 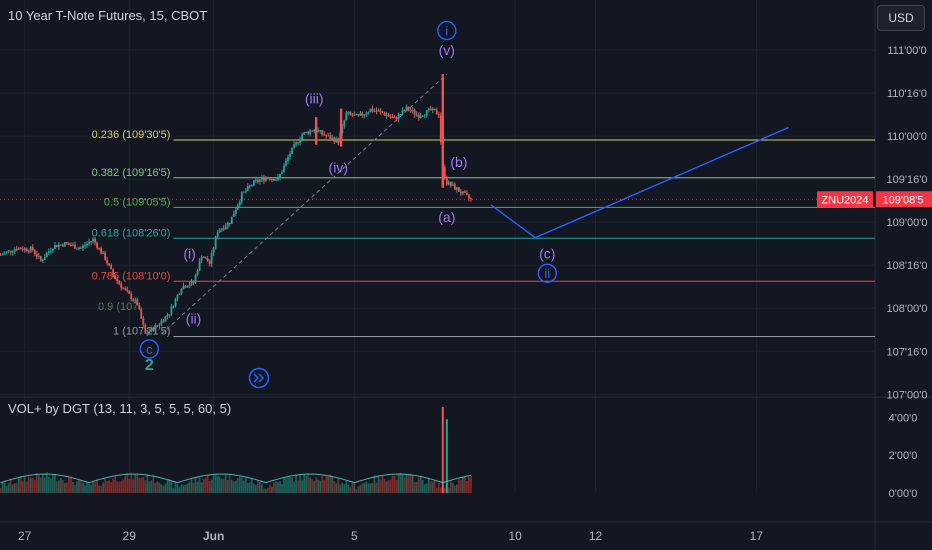 What do you see at coordinates (149, 349) in the screenshot?
I see `wave-label: c` at bounding box center [149, 349].